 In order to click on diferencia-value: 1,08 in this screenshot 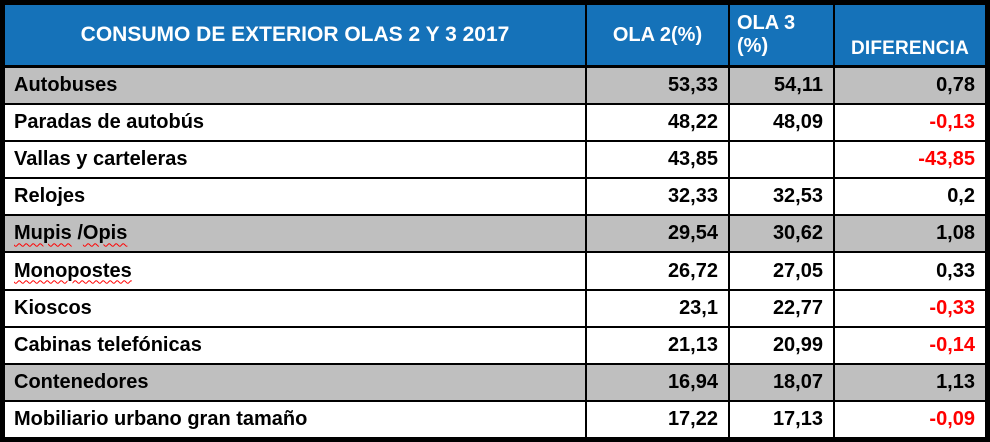, I will do `click(955, 233)`.